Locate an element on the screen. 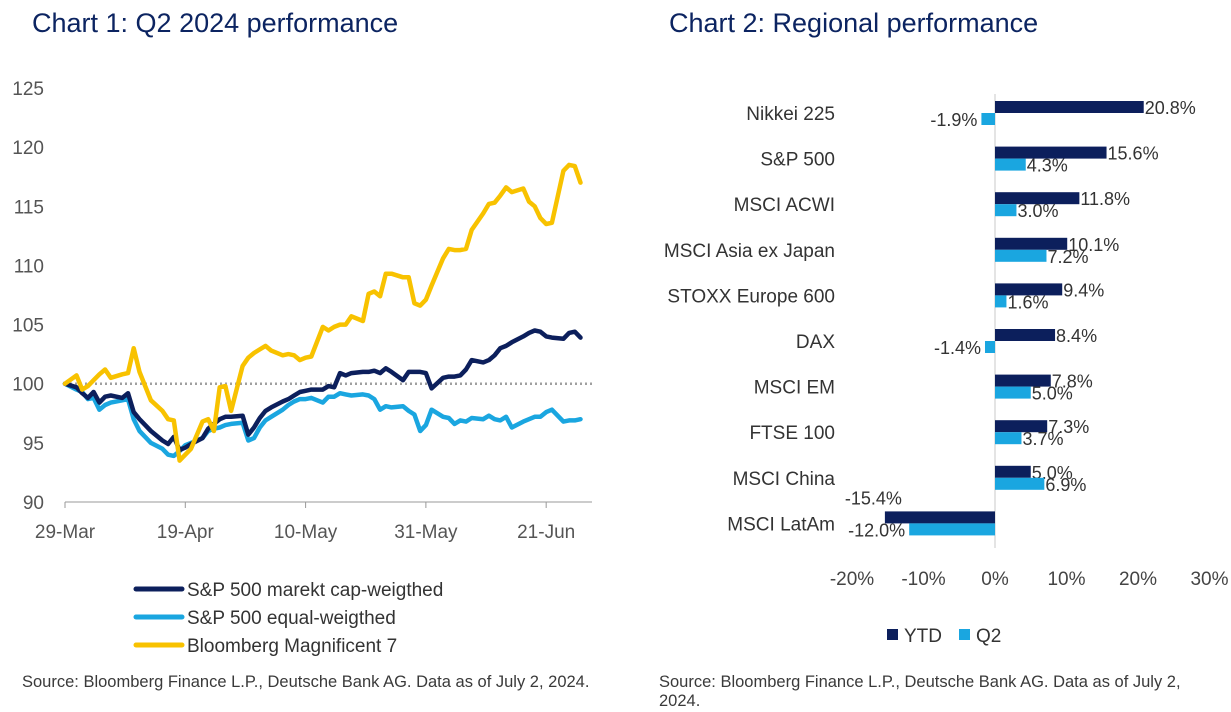  legend-label: Bloomberg Magnificent 7 is located at coordinates (292, 646).